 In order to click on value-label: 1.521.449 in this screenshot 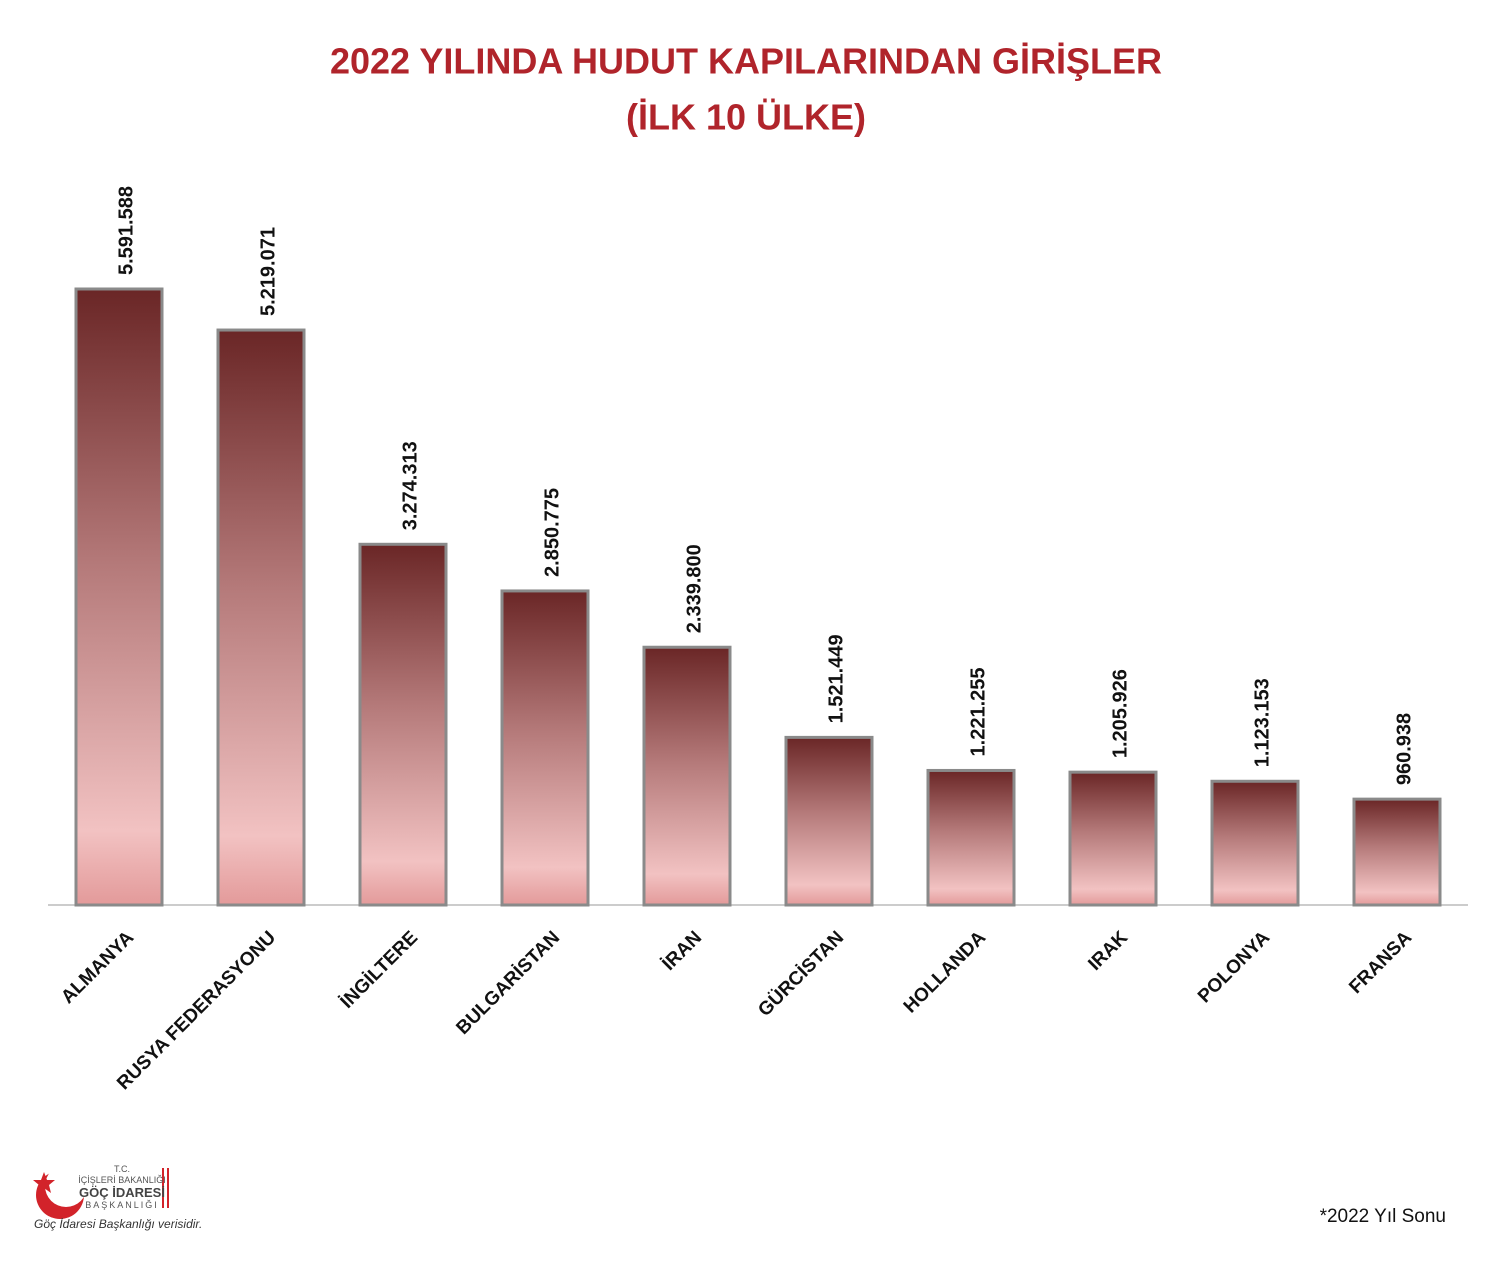, I will do `click(836, 678)`.